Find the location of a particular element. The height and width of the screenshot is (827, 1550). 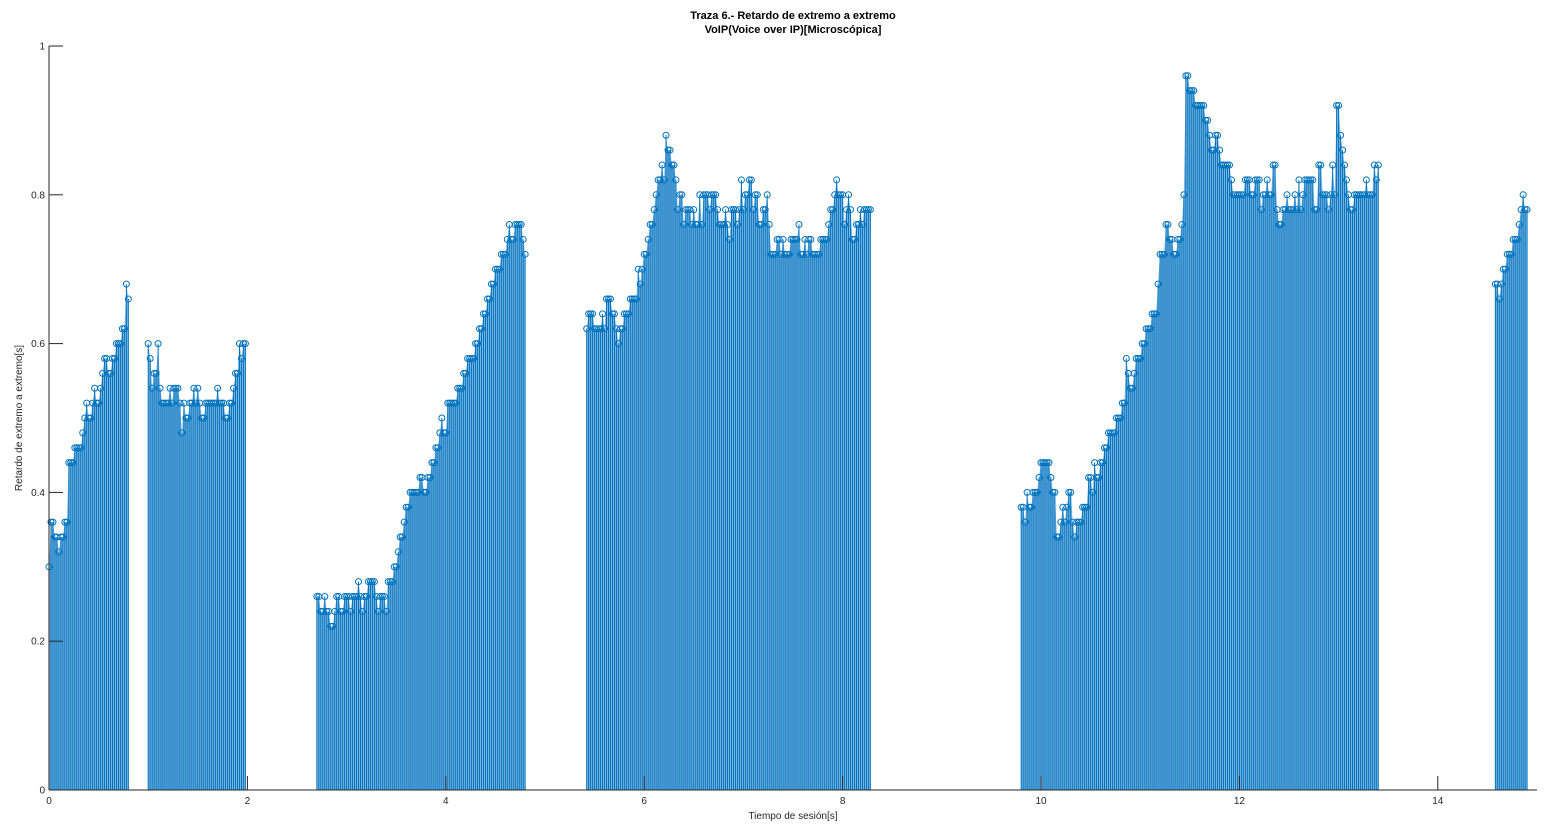

y-tick-label: 0.8 is located at coordinates (38, 195).